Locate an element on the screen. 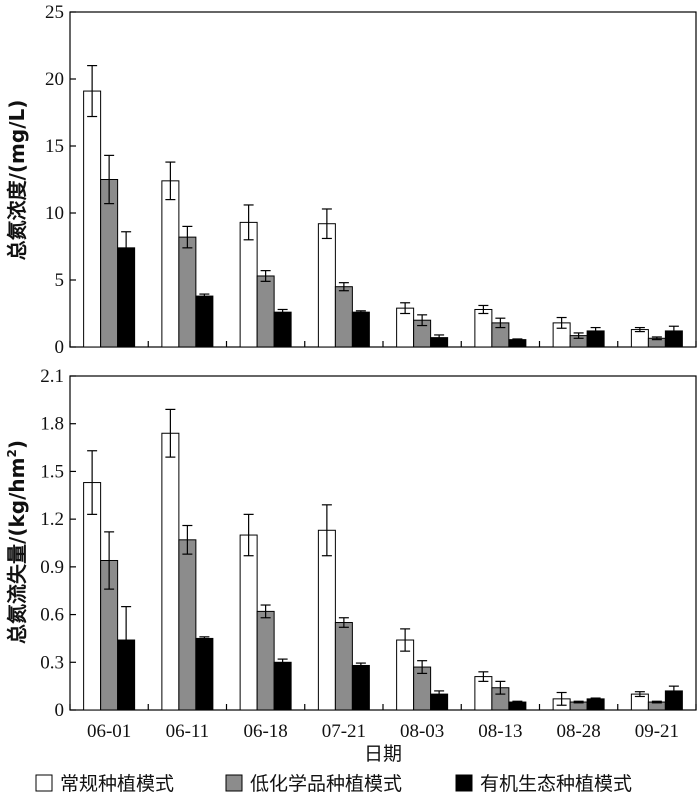 The width and height of the screenshot is (700, 801). top-y-tick-label: 20 is located at coordinates (54, 79).